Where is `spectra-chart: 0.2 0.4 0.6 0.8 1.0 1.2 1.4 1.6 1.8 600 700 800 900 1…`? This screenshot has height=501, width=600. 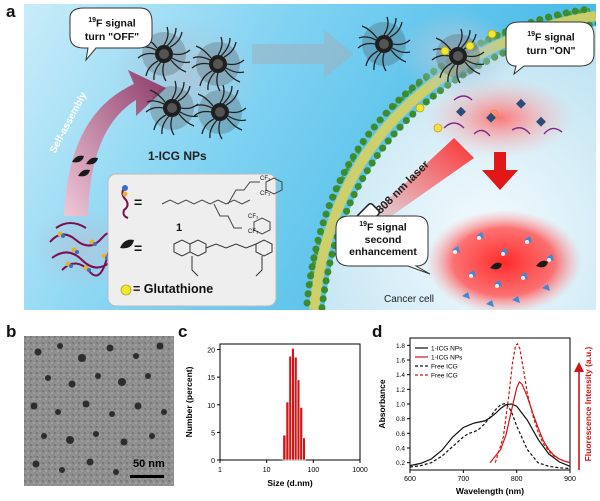
spectra-chart: 0.2 0.4 0.6 0.8 1.0 1.2 1.4 1.6 1.8 600 700 800 900 1… is located at coordinates (485, 416).